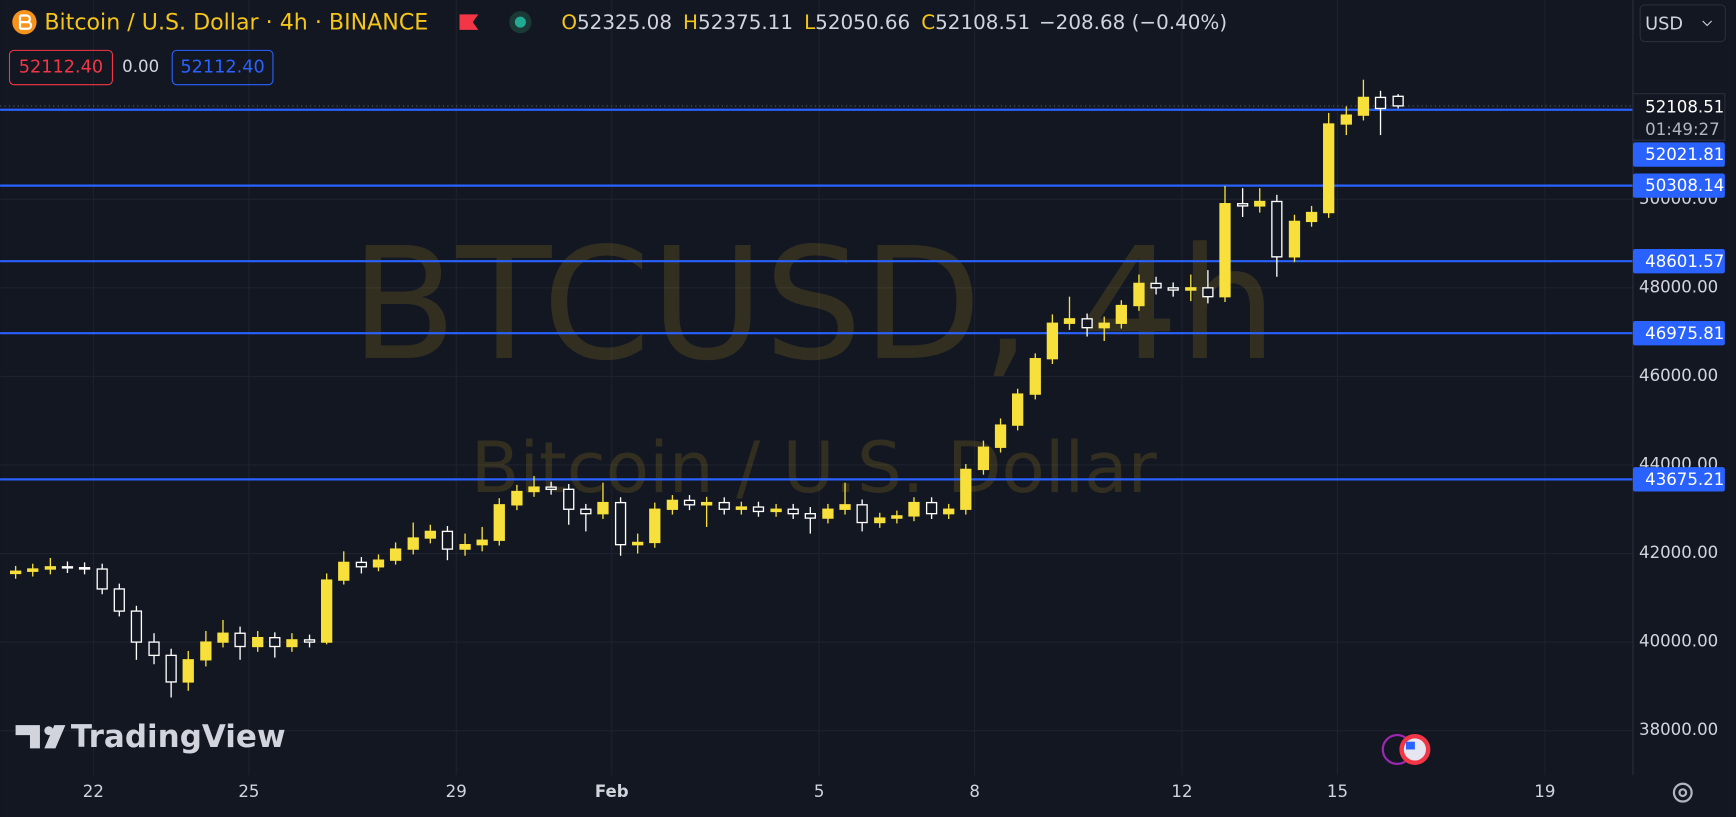 The image size is (1736, 817). Describe the element at coordinates (624, 22) in the screenshot. I see `open-value: 52325.08` at that location.